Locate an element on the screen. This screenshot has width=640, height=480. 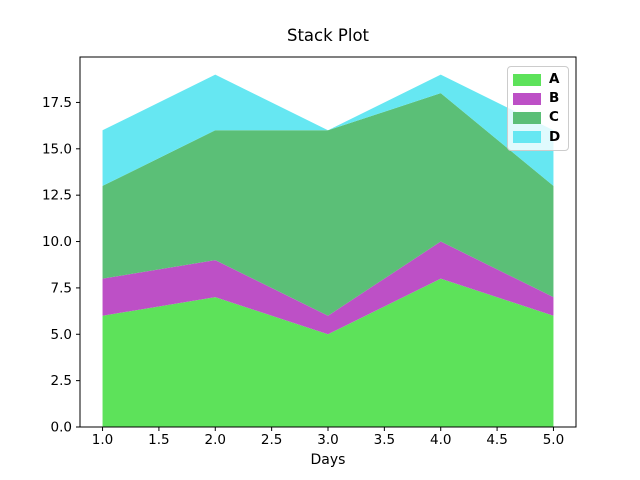
legend-item-B: B is located at coordinates (538, 98).